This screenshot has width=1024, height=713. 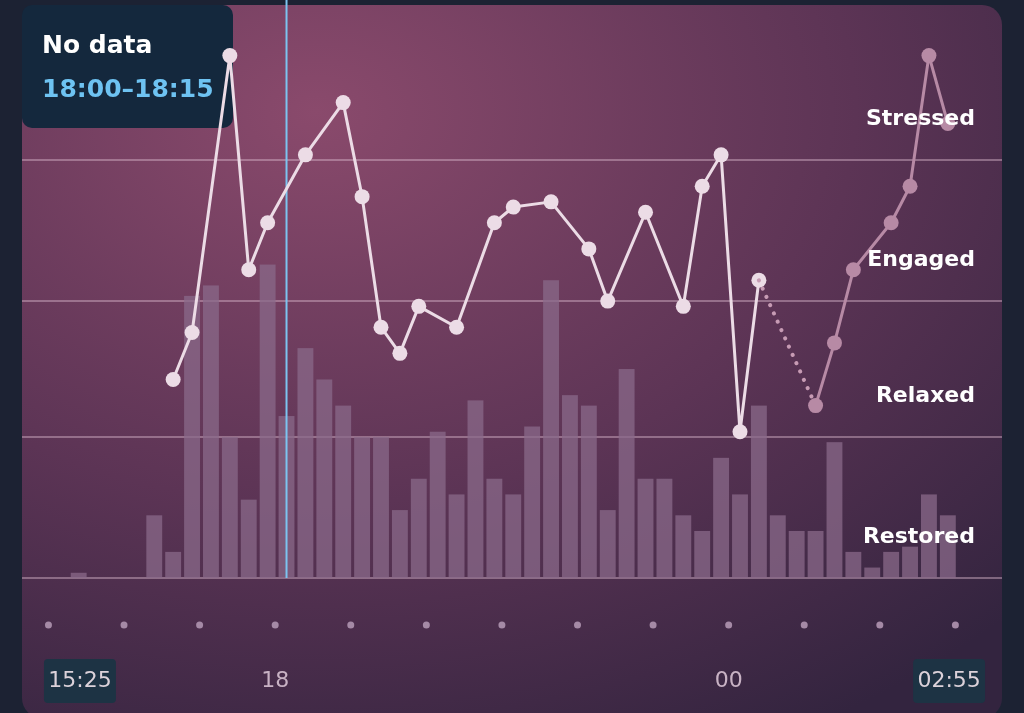 I want to click on annotation: 18:00–18:15, so click(x=128, y=88).